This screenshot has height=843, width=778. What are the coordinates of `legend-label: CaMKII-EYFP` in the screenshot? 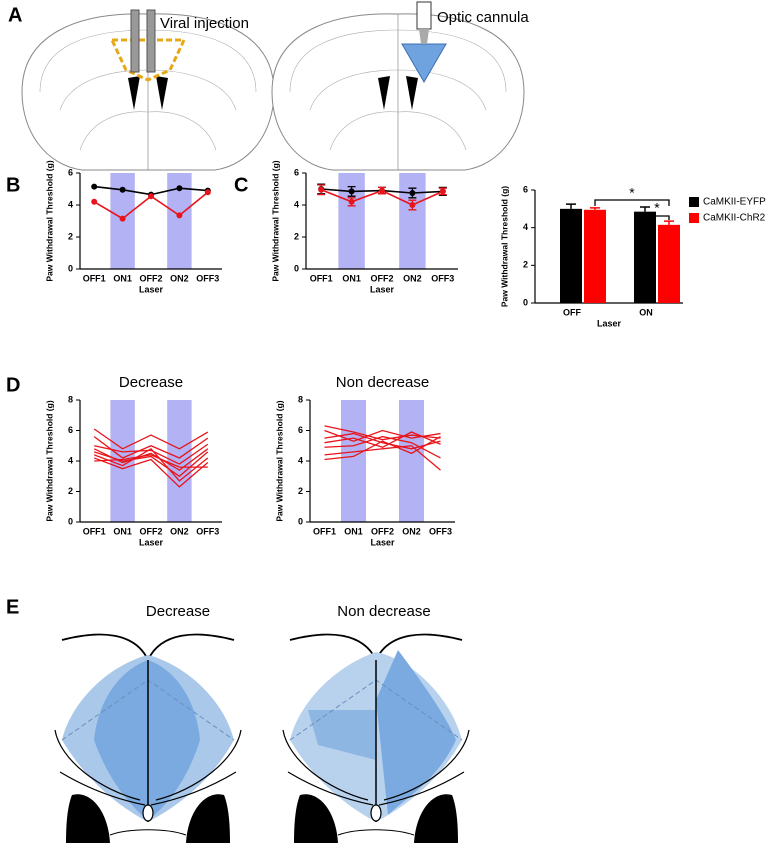 It's located at (734, 202).